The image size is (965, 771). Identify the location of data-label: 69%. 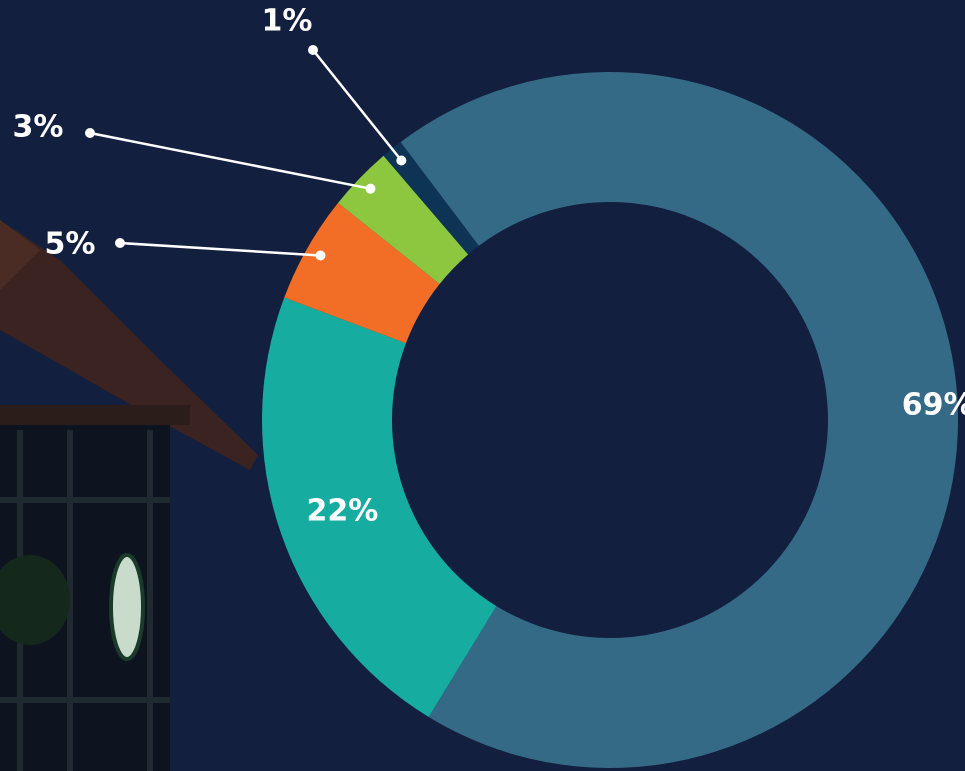
(933, 405).